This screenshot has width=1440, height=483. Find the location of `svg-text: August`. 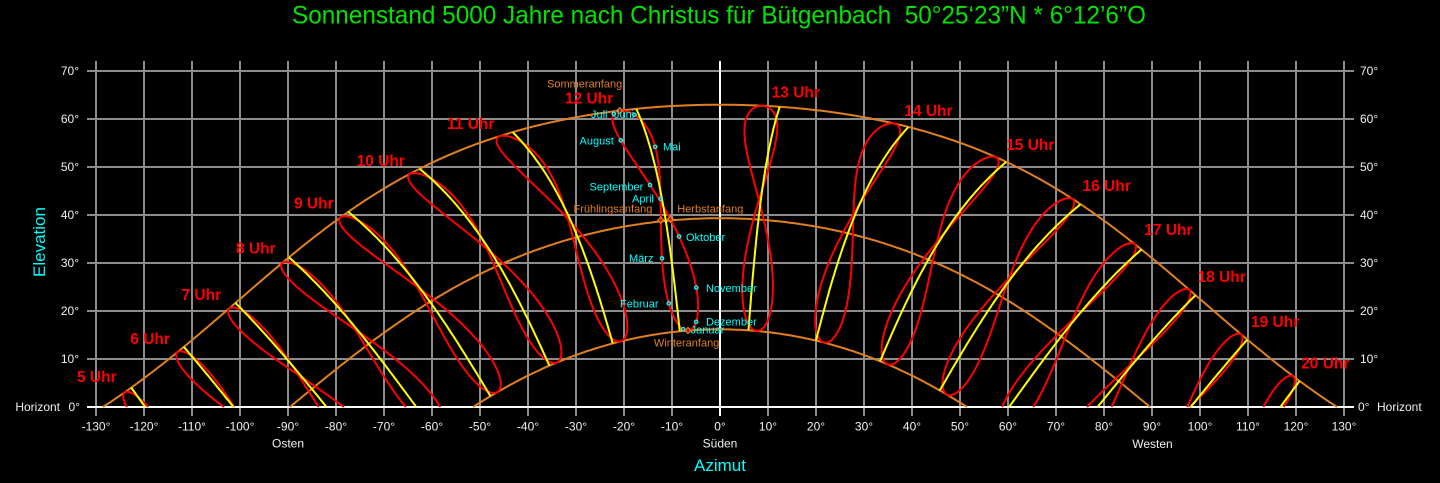

svg-text: August is located at coordinates (597, 141).